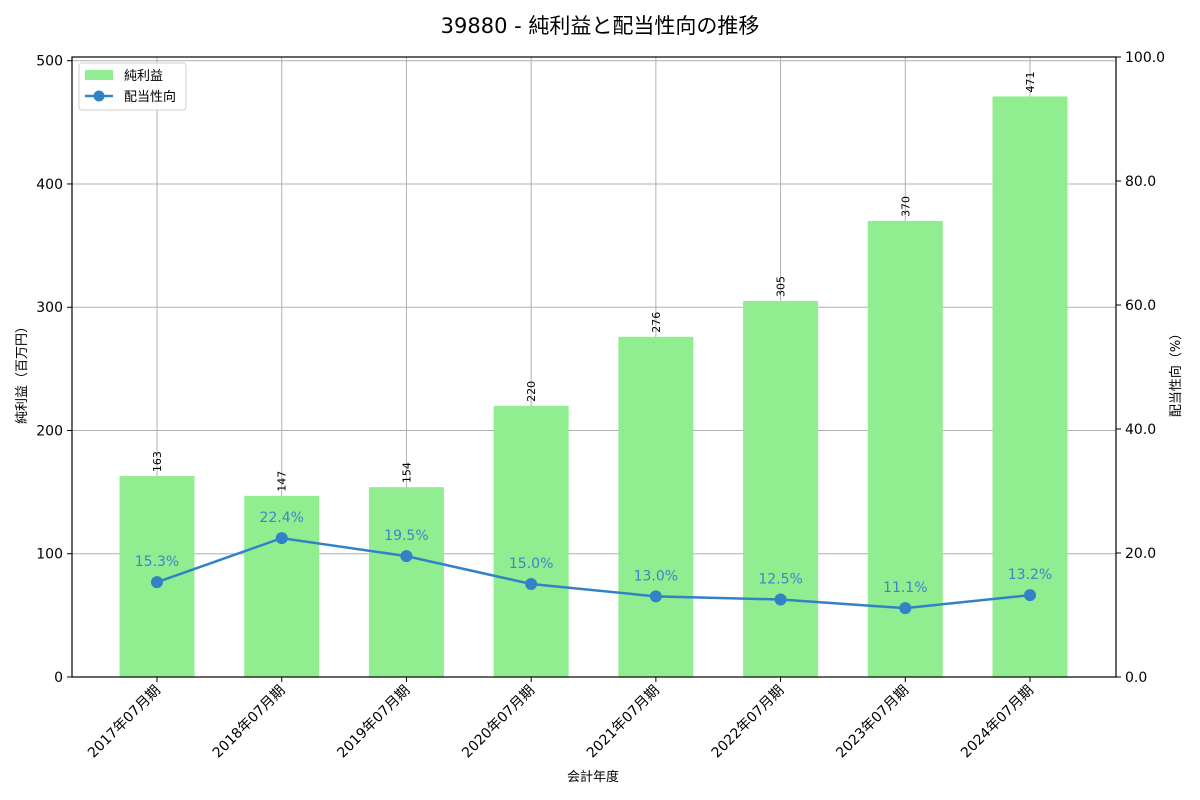 The height and width of the screenshot is (800, 1200). Describe the element at coordinates (150, 97) in the screenshot. I see `legend-label-payout-ratio: 配当性向` at that location.